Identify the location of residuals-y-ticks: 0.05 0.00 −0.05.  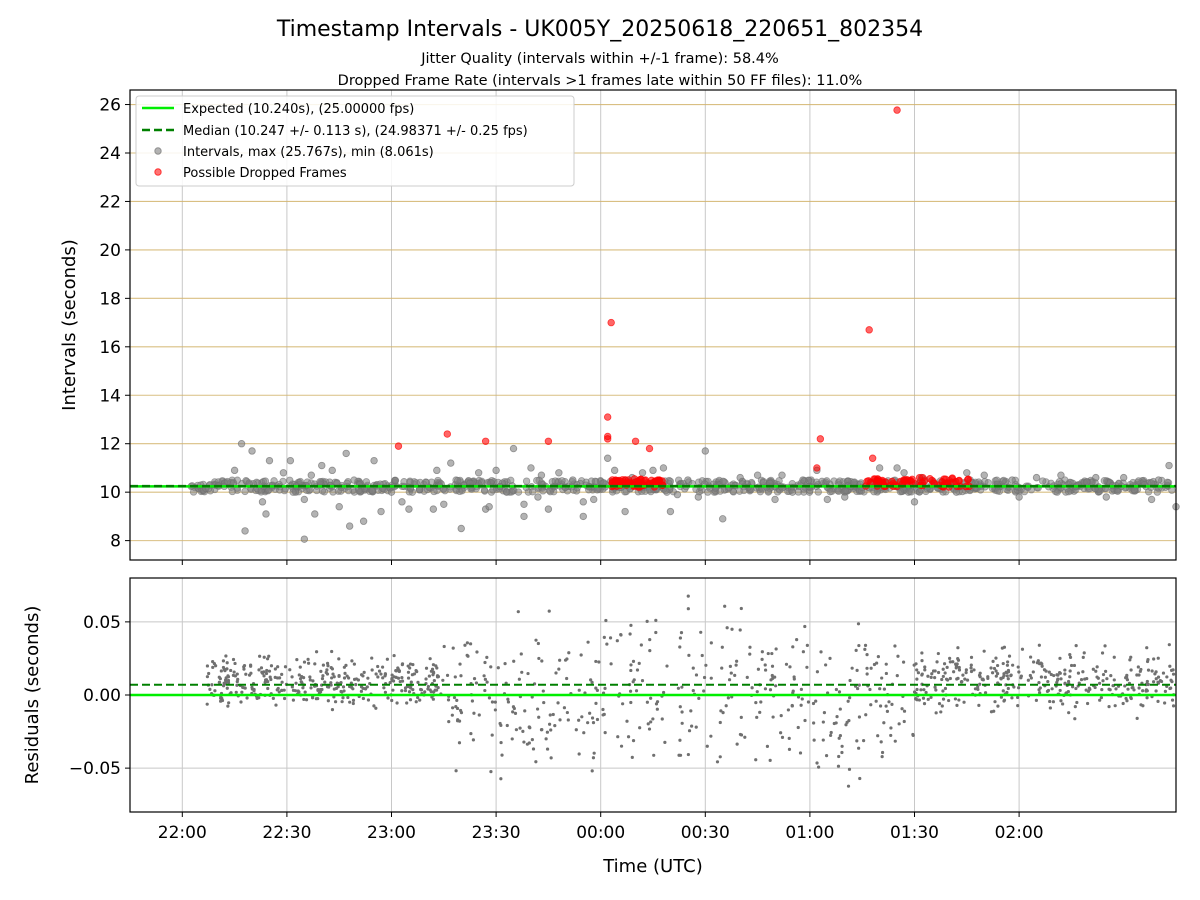
(99, 696).